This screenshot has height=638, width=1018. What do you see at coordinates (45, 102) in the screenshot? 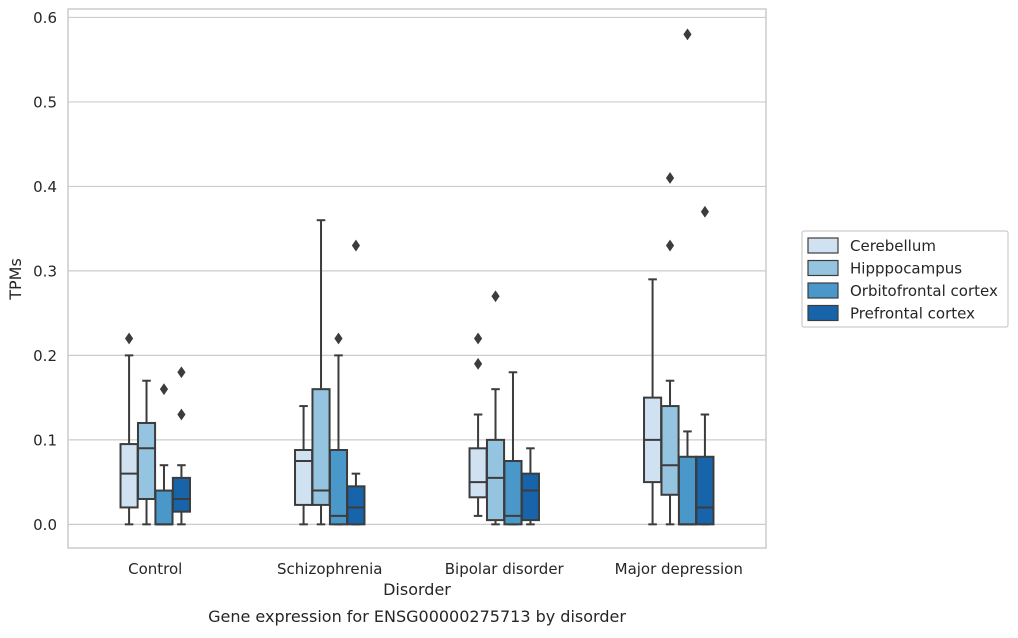
I see `y-tick-label: 0.5` at bounding box center [45, 102].